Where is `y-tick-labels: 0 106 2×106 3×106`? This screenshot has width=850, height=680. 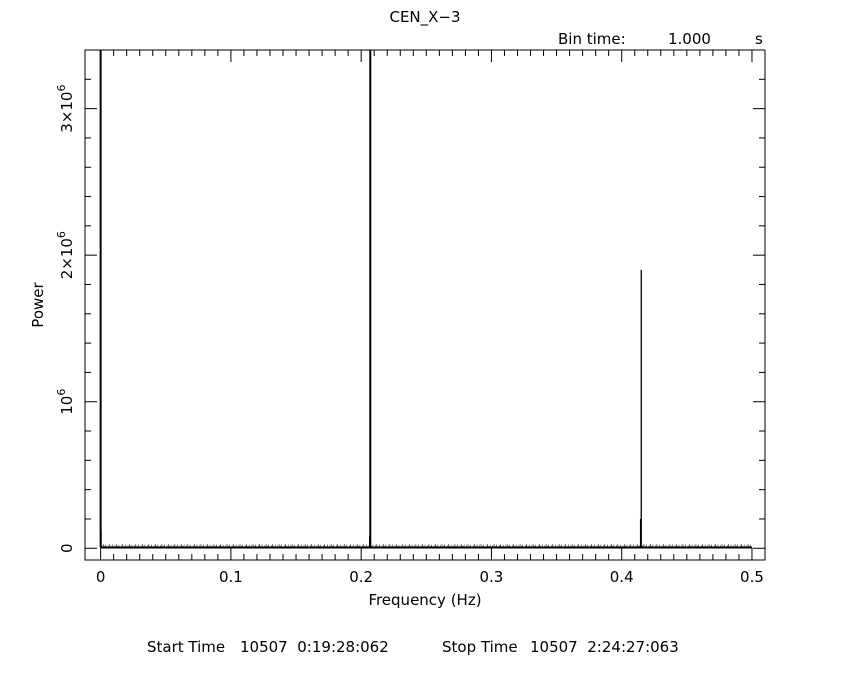
y-tick-labels: 0 106 2×106 3×106 is located at coordinates (65, 319).